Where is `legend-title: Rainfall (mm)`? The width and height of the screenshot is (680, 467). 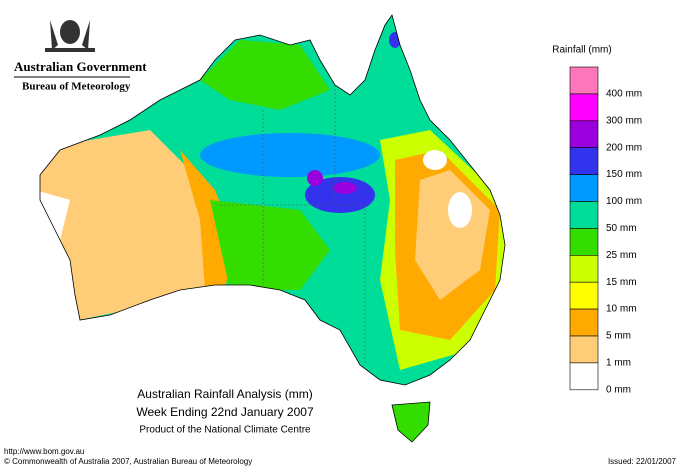
legend-title: Rainfall (mm) is located at coordinates (581, 50).